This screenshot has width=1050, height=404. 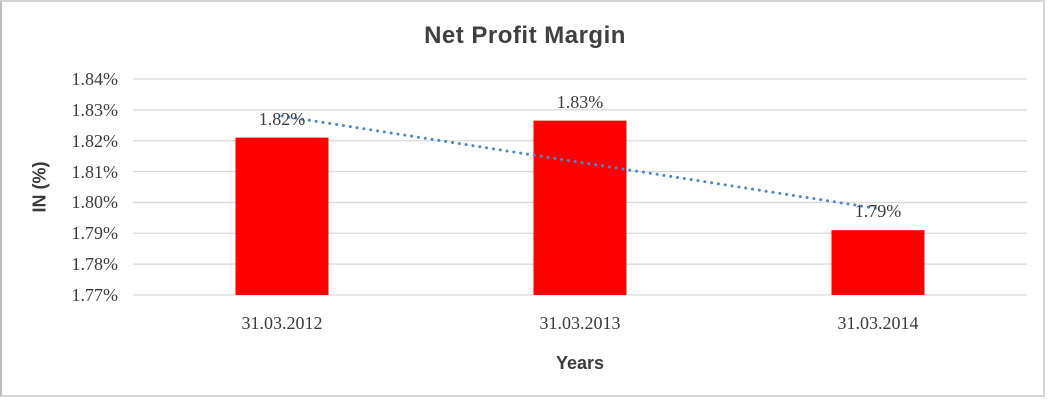 What do you see at coordinates (282, 216) in the screenshot?
I see `bar-31.03.2012` at bounding box center [282, 216].